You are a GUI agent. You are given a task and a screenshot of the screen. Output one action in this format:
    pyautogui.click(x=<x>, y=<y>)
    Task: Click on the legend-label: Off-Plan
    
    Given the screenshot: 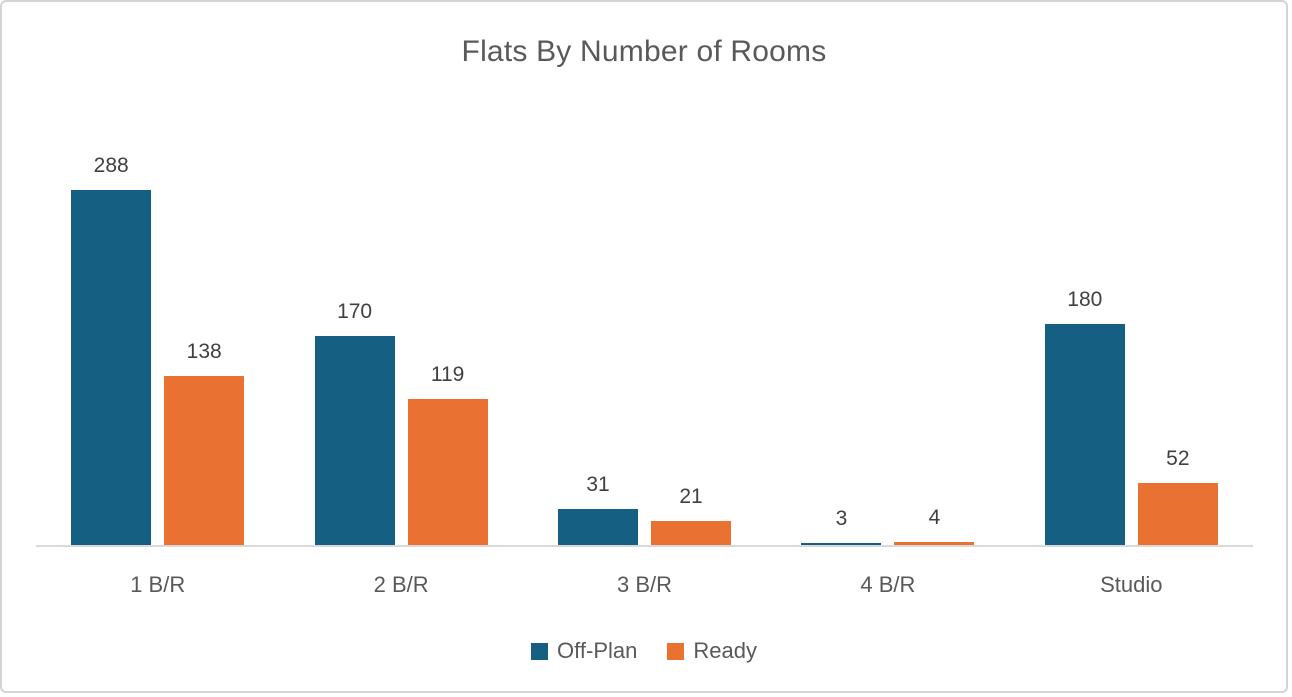 What is the action you would take?
    pyautogui.click(x=597, y=650)
    